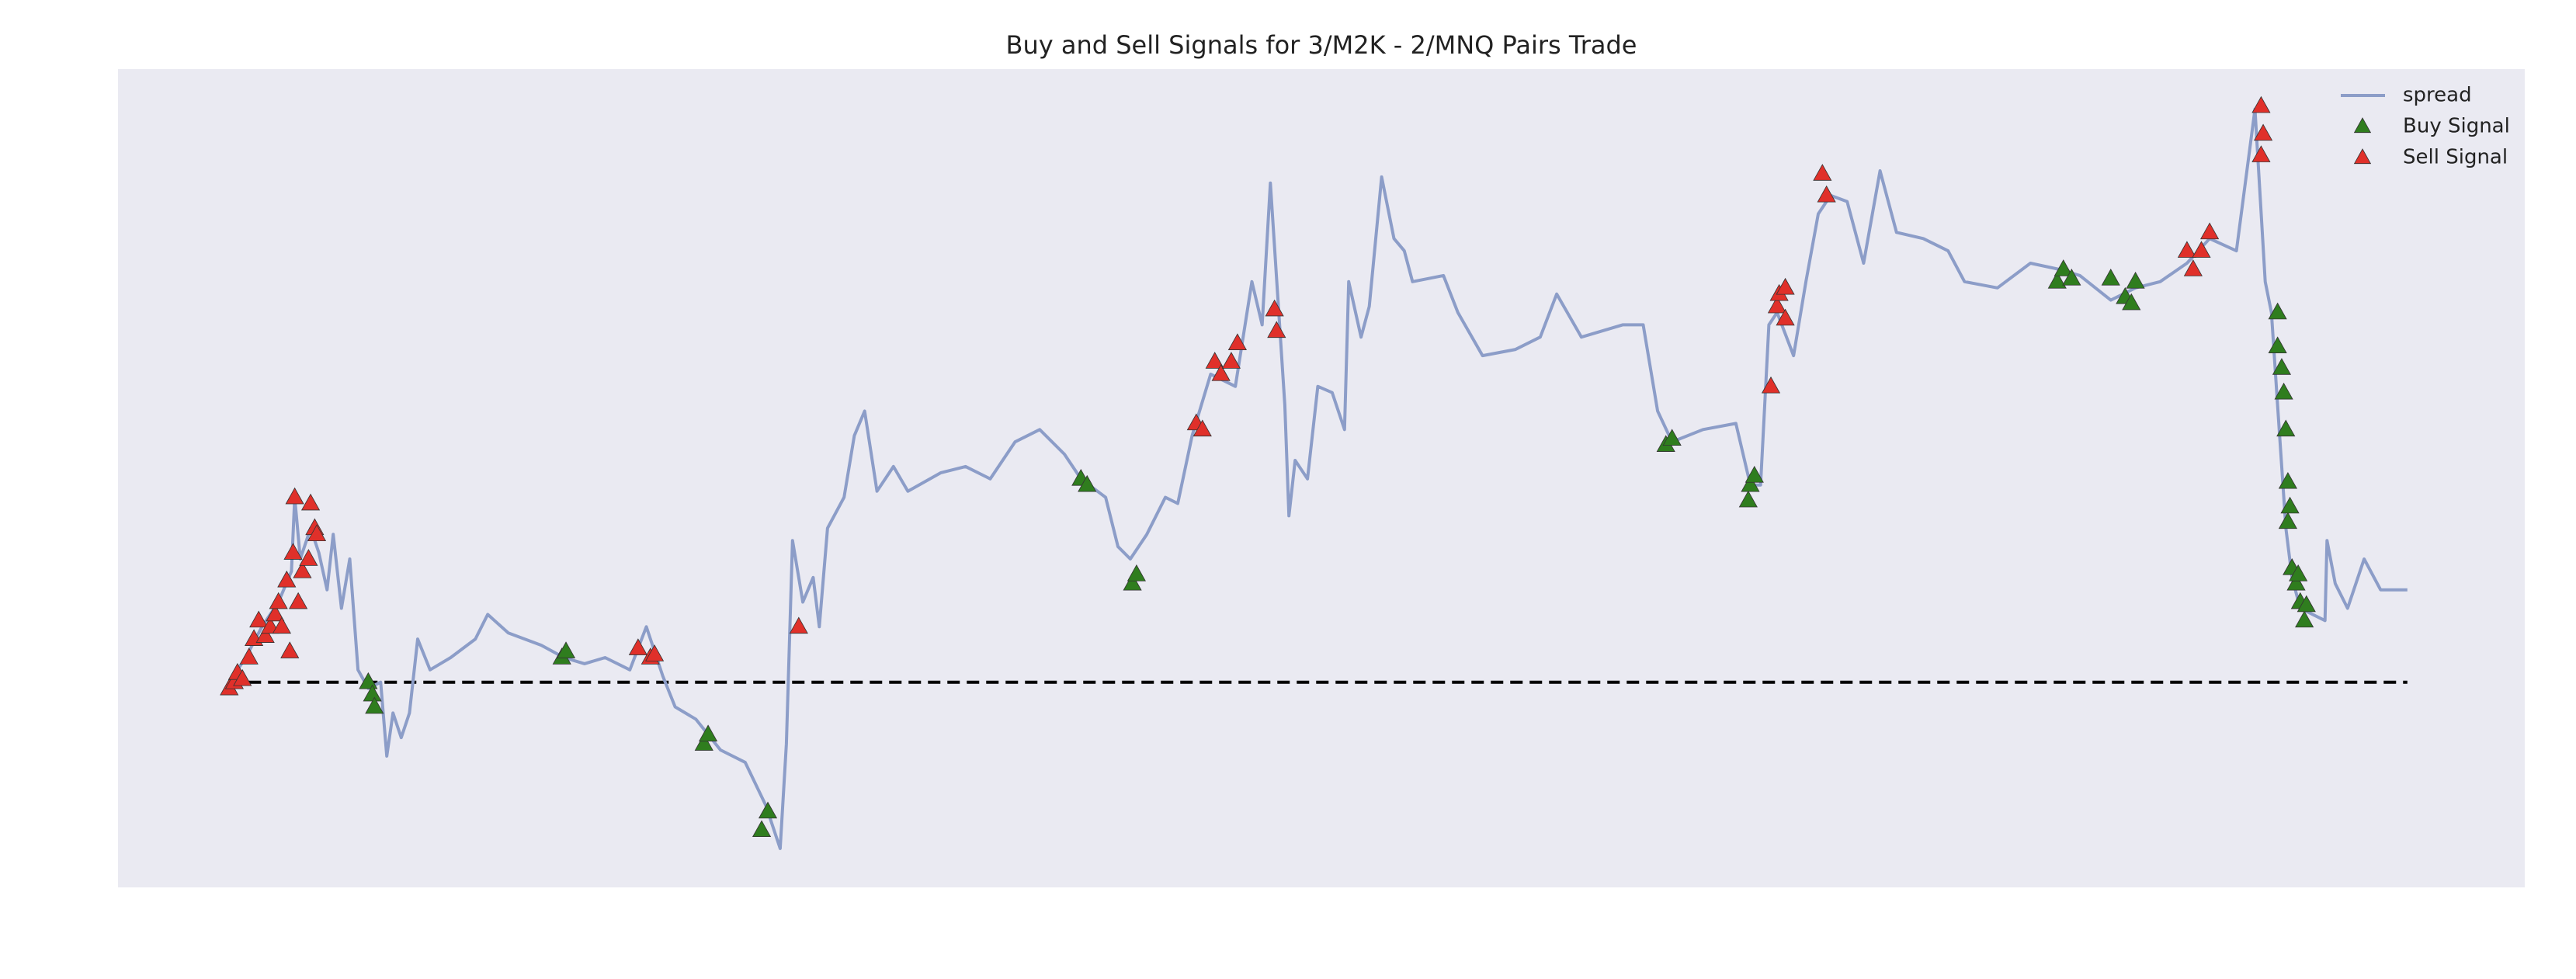 Image resolution: width=2576 pixels, height=979 pixels. What do you see at coordinates (2437, 95) in the screenshot?
I see `legend-label: spread` at bounding box center [2437, 95].